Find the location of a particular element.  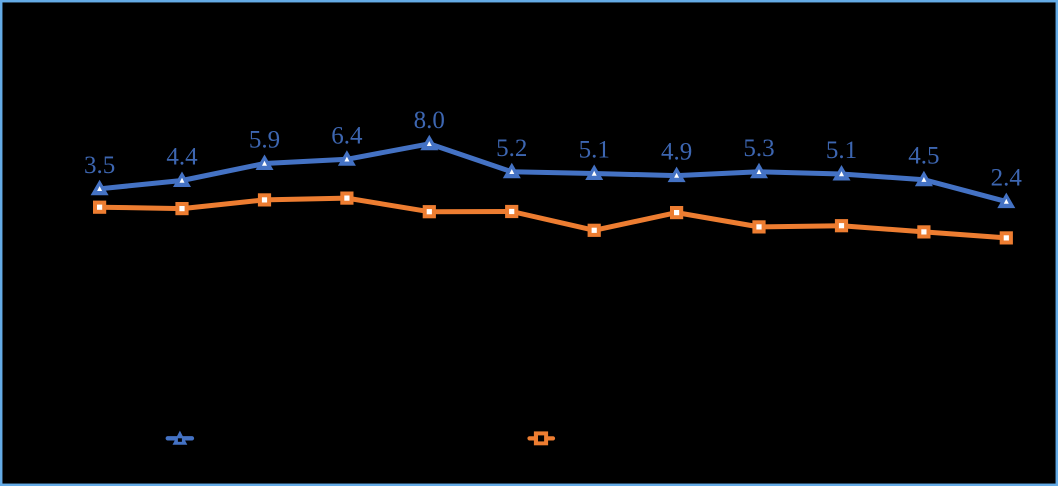

svg-text: 2.4 is located at coordinates (1007, 178).